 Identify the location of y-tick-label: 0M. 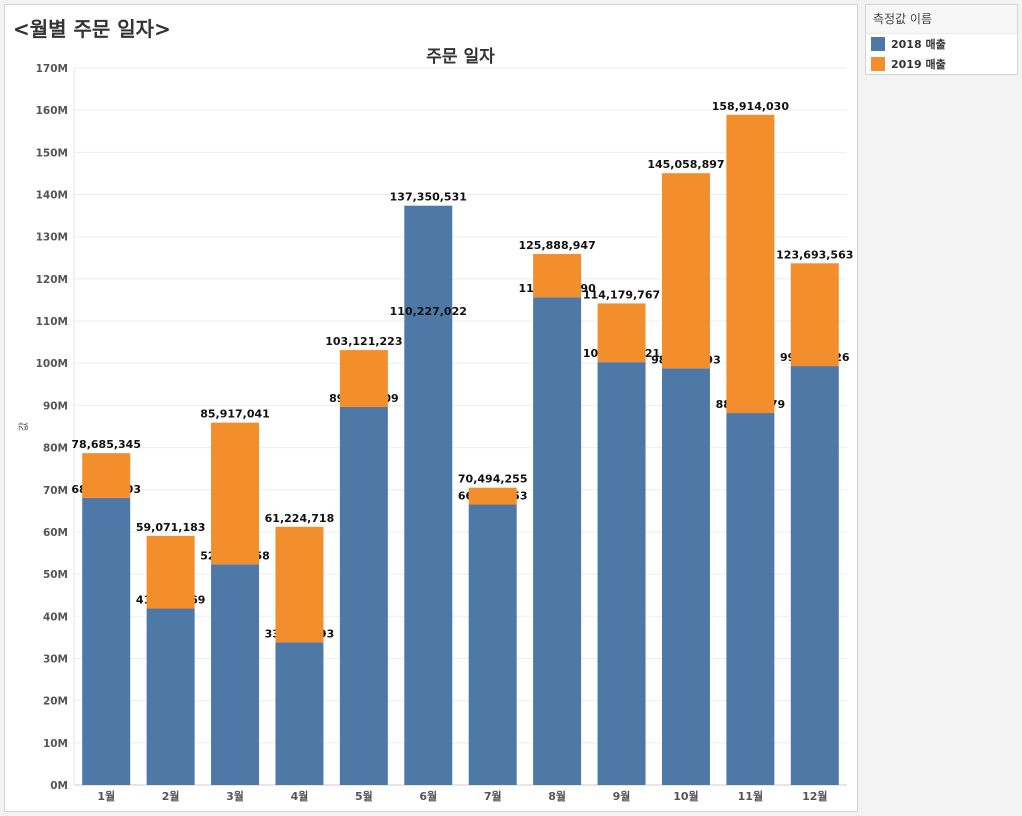
(59, 786).